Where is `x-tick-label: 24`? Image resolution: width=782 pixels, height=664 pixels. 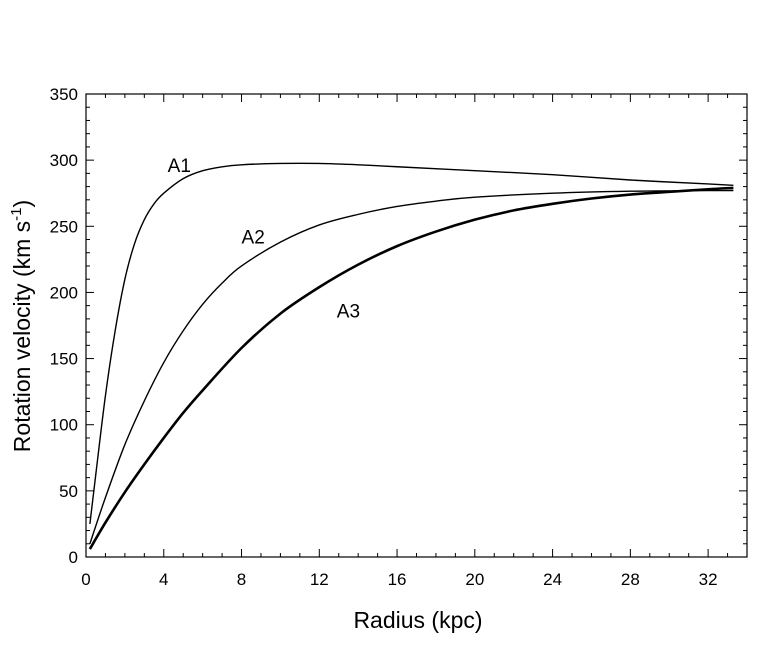
x-tick-label: 24 is located at coordinates (552, 579).